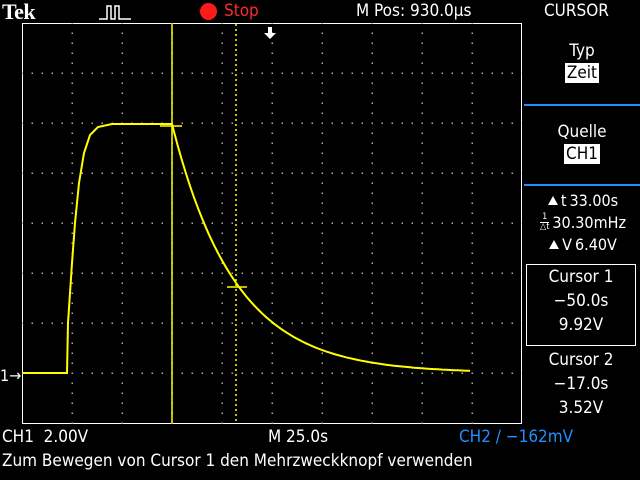  Describe the element at coordinates (582, 132) in the screenshot. I see `menu-source-label: Quelle` at that location.